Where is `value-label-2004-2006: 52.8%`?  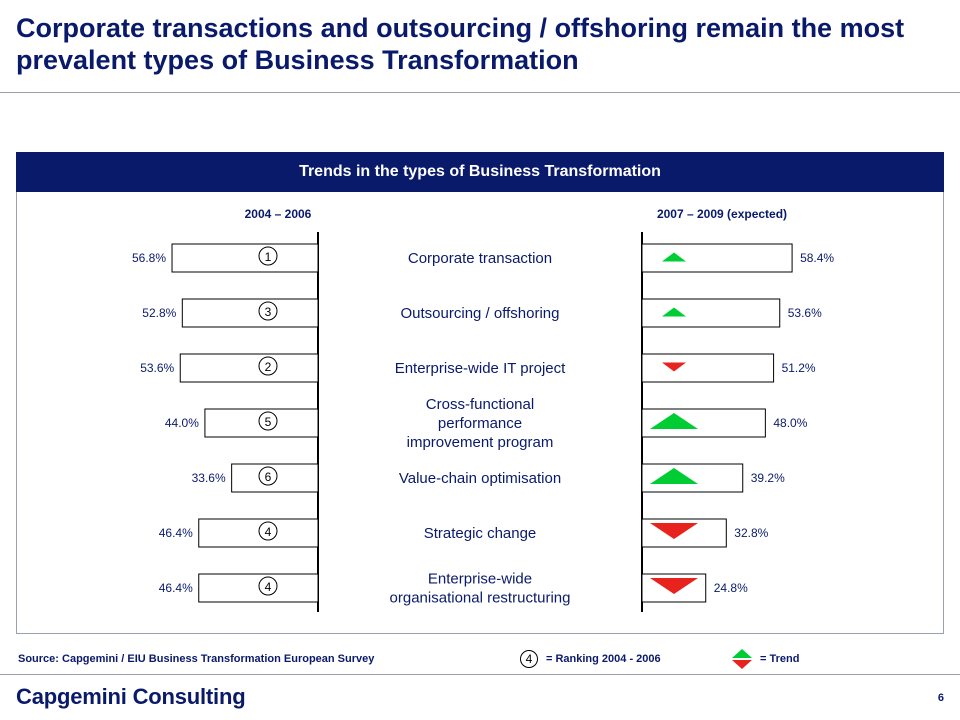
value-label-2004-2006: 52.8% is located at coordinates (159, 313).